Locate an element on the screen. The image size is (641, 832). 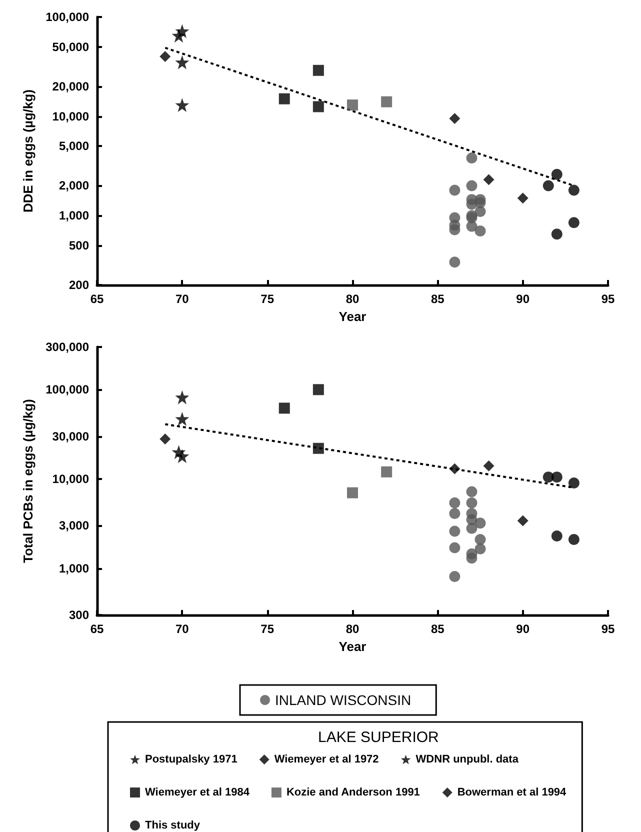
y-tick-label: 500 is located at coordinates (79, 245).